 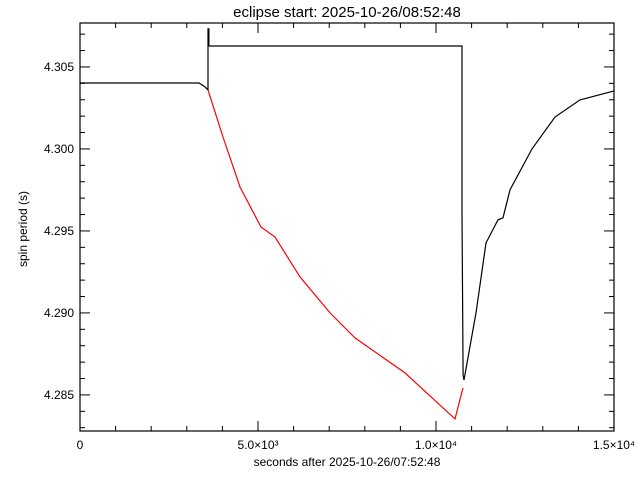 I want to click on x-tick-label: 1.5×10⁴, so click(x=614, y=445).